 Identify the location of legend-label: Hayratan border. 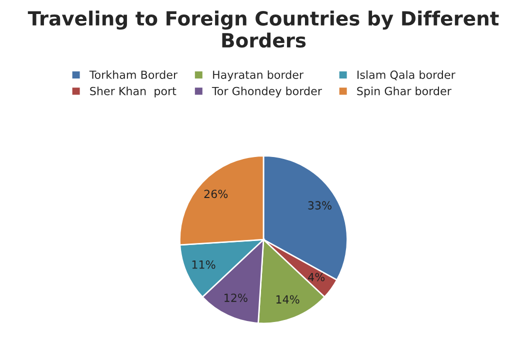
(258, 76).